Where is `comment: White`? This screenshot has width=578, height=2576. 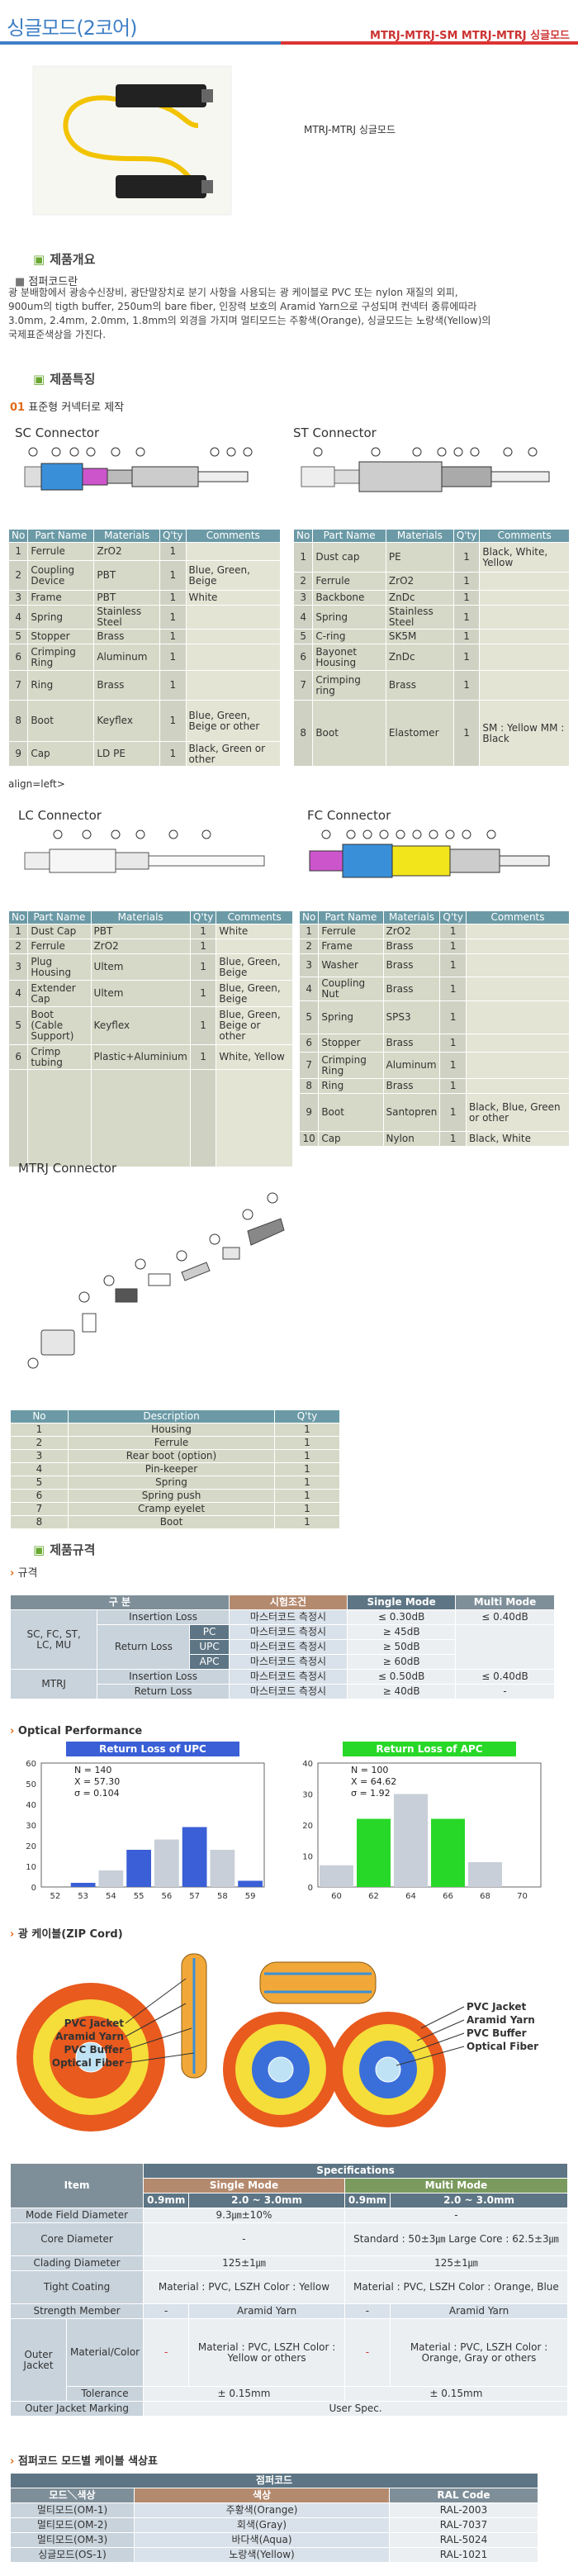 comment: White is located at coordinates (233, 598).